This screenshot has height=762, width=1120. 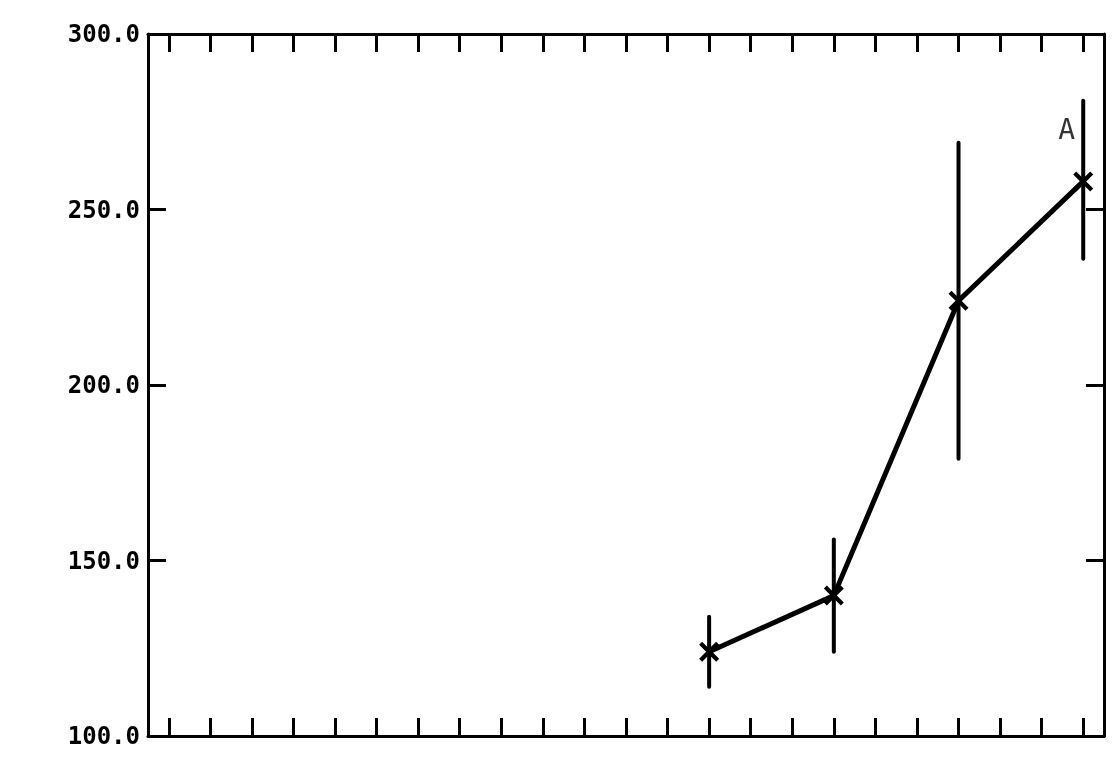 I want to click on y-tick-label: 300.0, so click(x=103, y=34).